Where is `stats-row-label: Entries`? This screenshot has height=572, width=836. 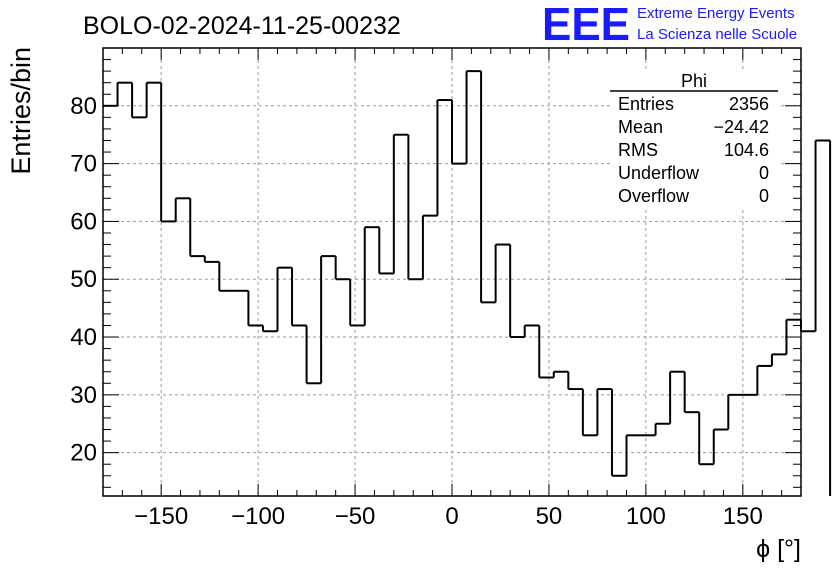 stats-row-label: Entries is located at coordinates (646, 104).